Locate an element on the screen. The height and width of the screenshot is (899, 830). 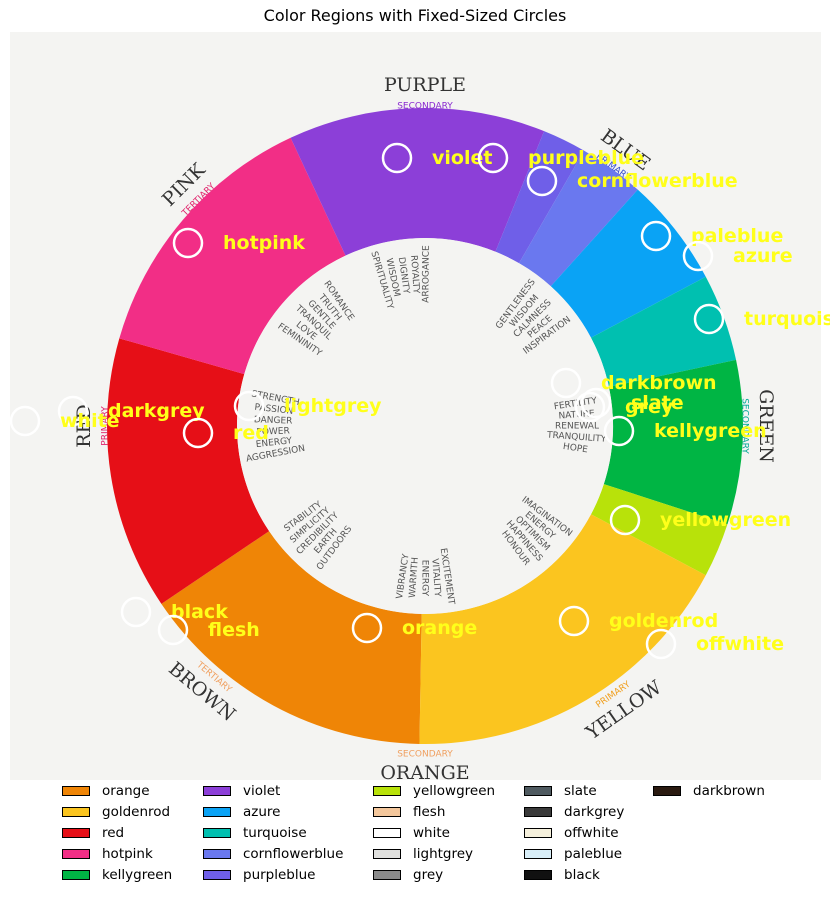
legend-item-yellowgreen: yellowgreen is located at coordinates (434, 791).